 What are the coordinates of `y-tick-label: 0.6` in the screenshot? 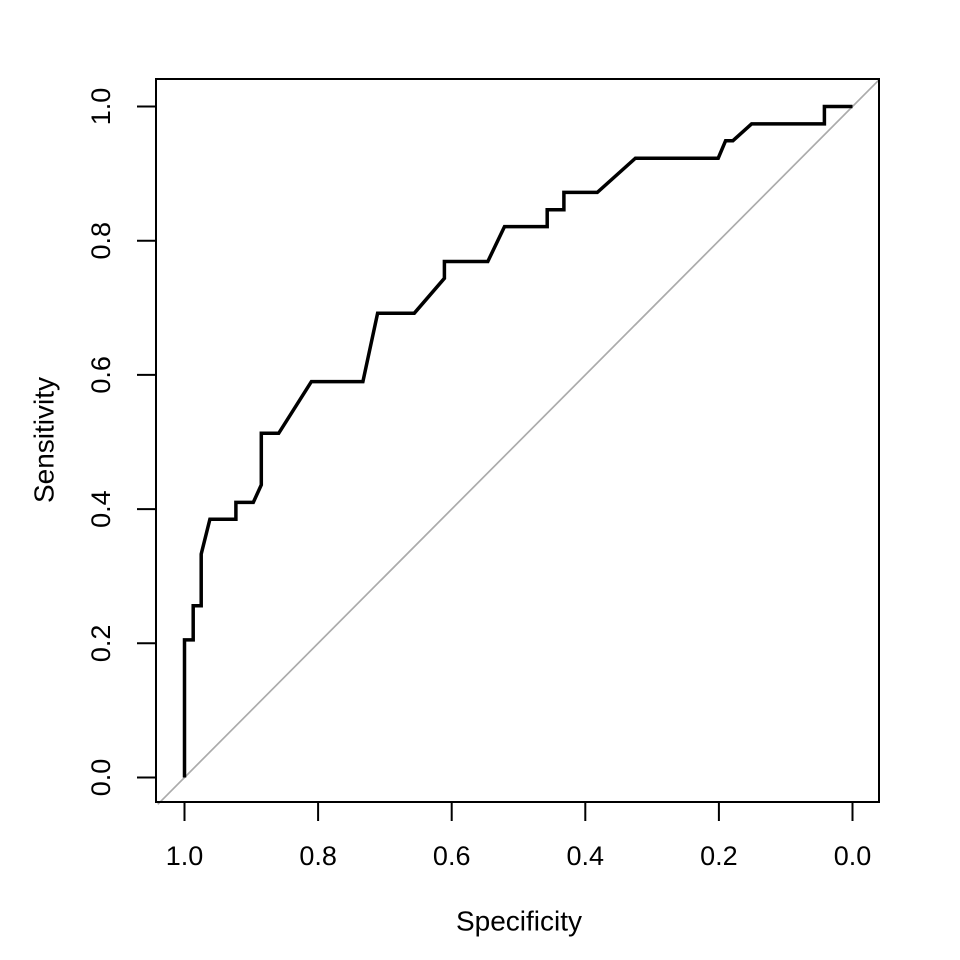 It's located at (101, 375).